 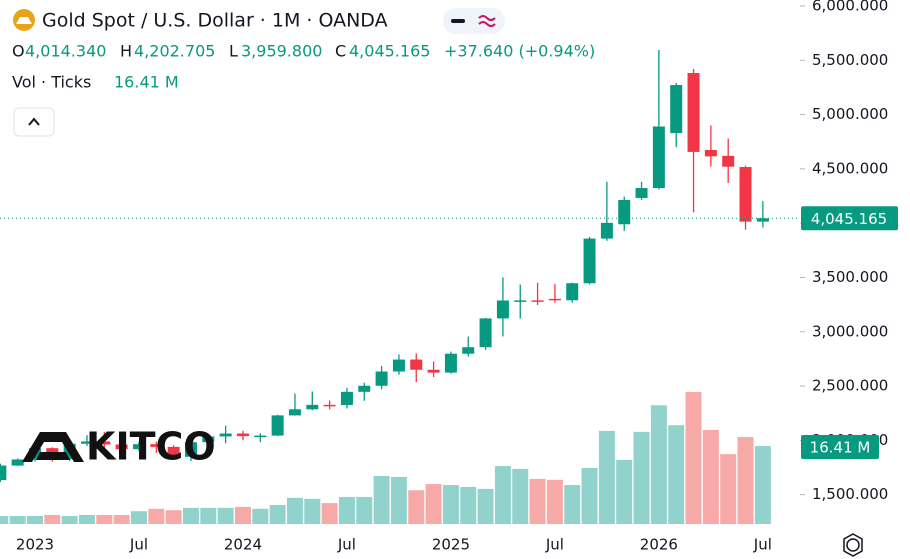 I want to click on last-volume-label: 16.41 M, so click(x=840, y=448).